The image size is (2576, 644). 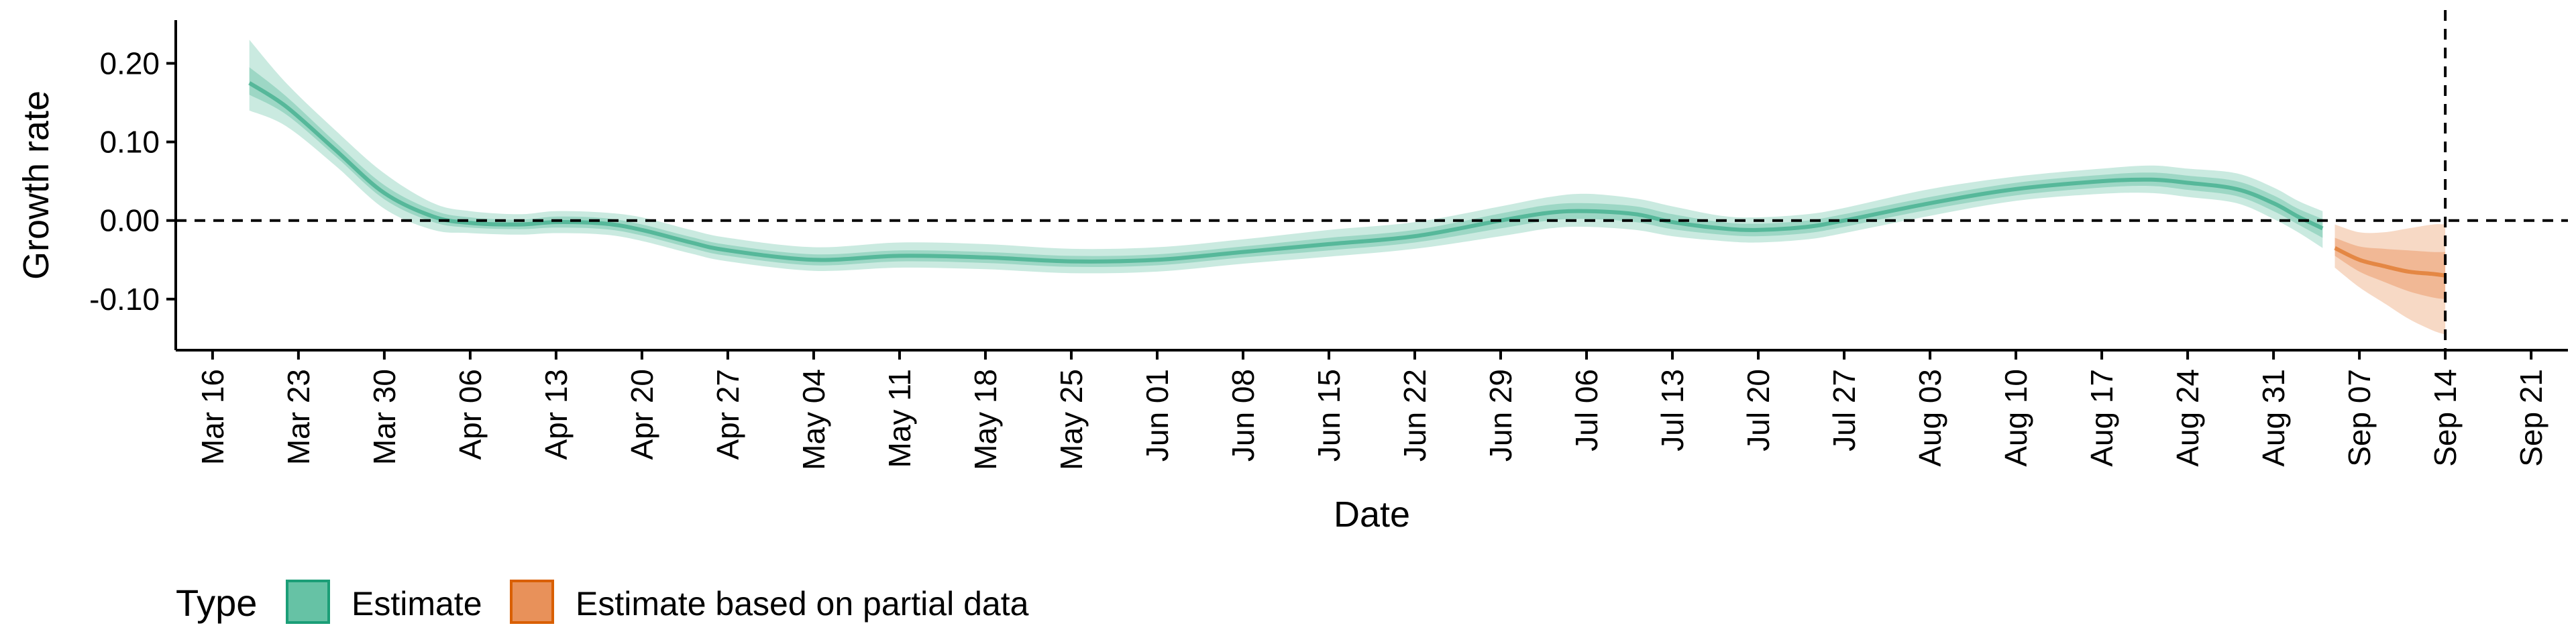 What do you see at coordinates (216, 603) in the screenshot?
I see `legend-title: Type` at bounding box center [216, 603].